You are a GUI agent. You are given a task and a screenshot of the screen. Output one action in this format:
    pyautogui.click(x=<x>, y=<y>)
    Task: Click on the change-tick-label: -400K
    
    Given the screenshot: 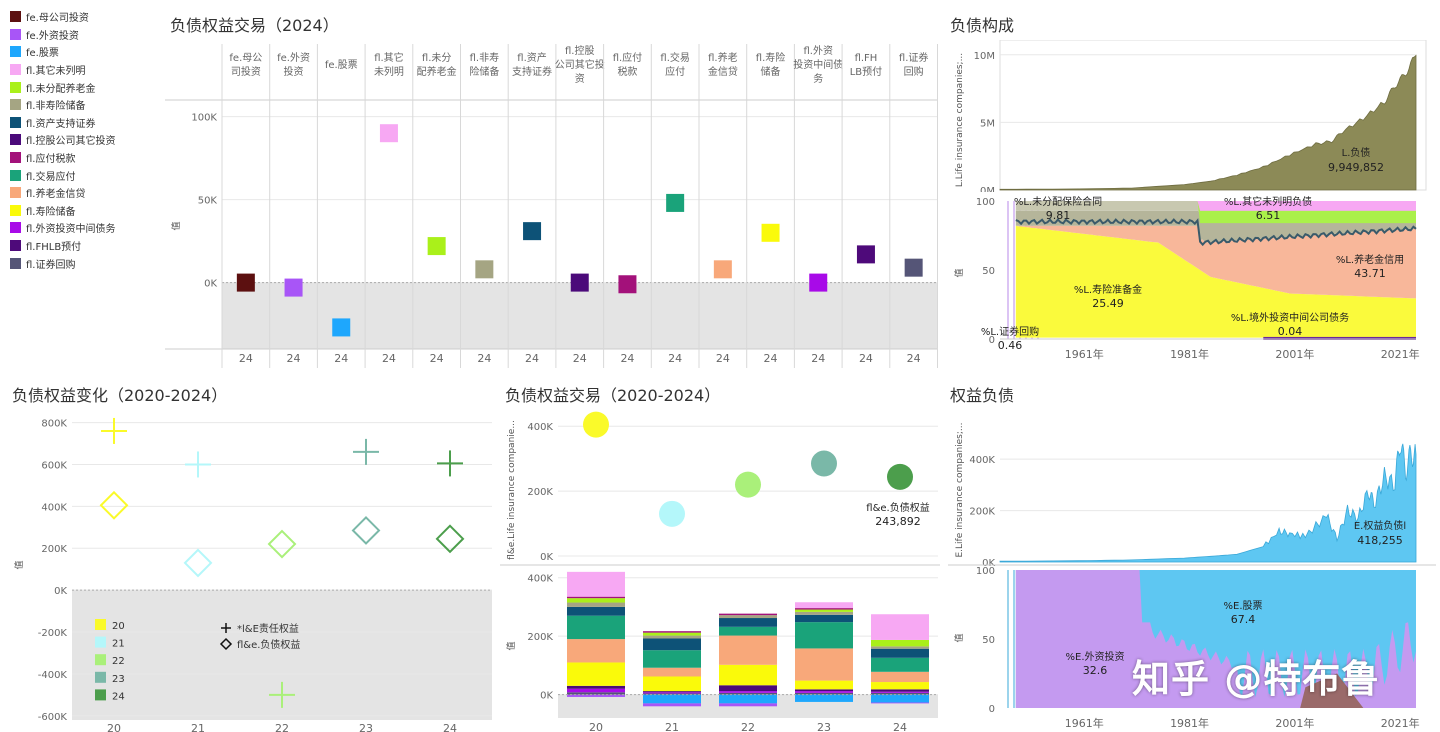 What is the action you would take?
    pyautogui.click(x=53, y=675)
    